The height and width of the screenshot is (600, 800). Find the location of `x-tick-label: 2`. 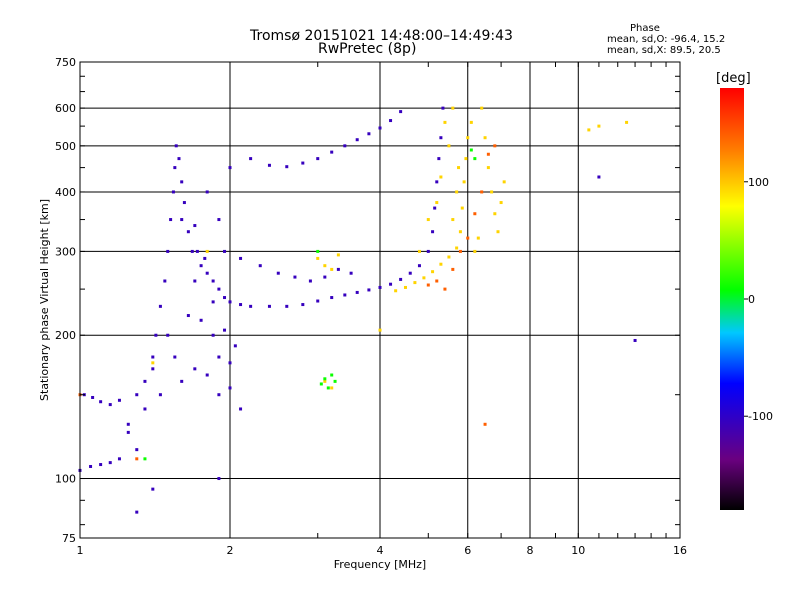

x-tick-label: 2 is located at coordinates (230, 550).